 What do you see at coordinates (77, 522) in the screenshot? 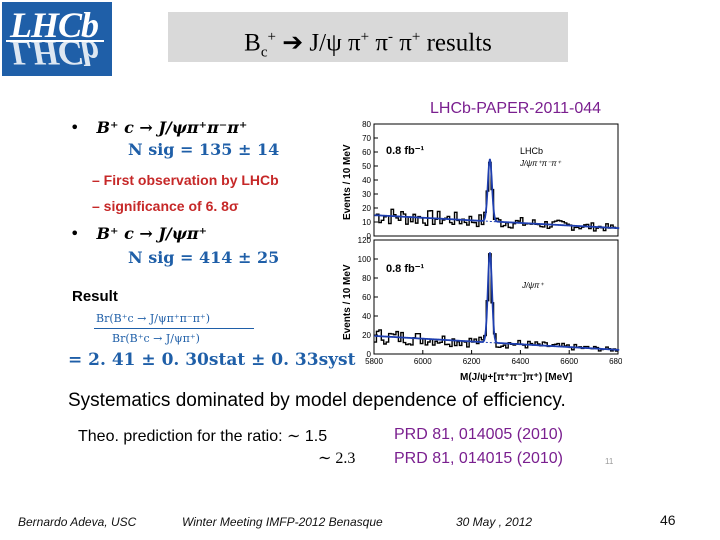
I see `footer-author: Bernardo Adeva, USC` at bounding box center [77, 522].